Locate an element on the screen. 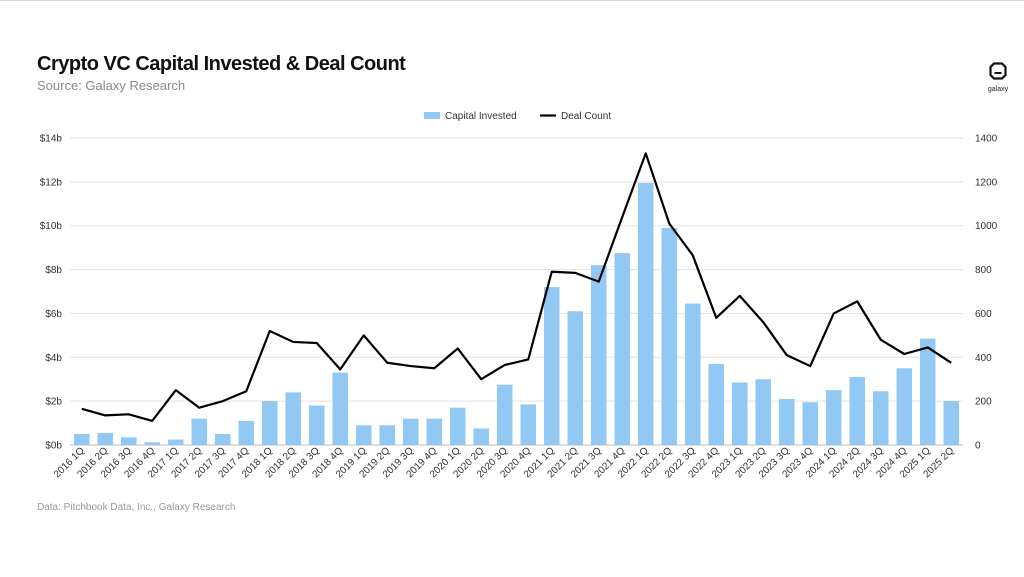 The height and width of the screenshot is (577, 1024). chart-subtitle: Source: Galaxy Research is located at coordinates (111, 85).